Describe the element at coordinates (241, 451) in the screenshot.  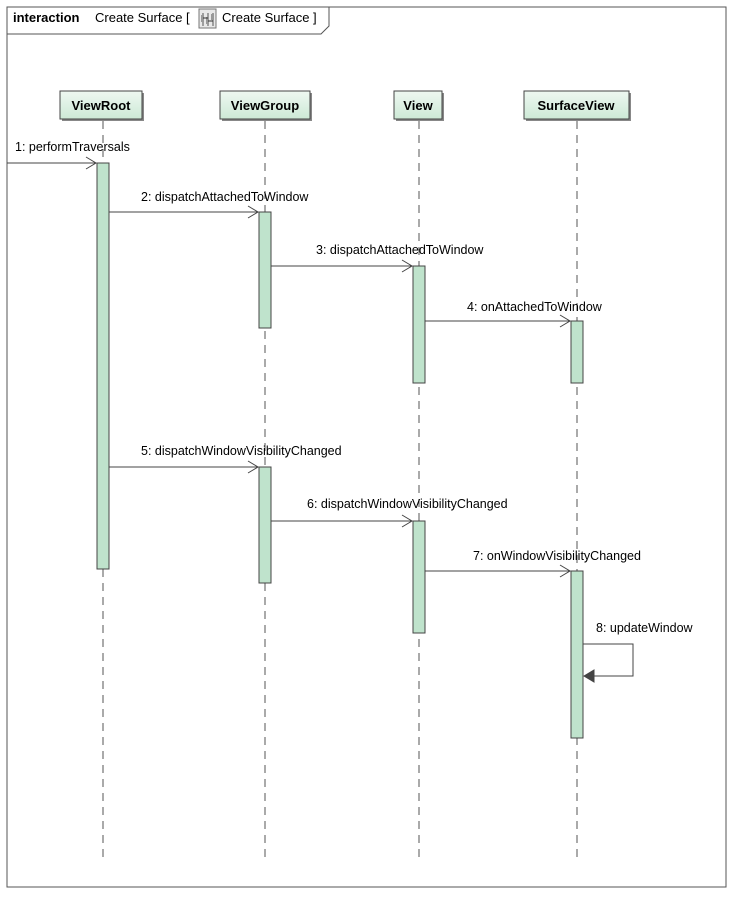
I see `message-label: 5: dispatchWindowVisibilityChanged` at that location.